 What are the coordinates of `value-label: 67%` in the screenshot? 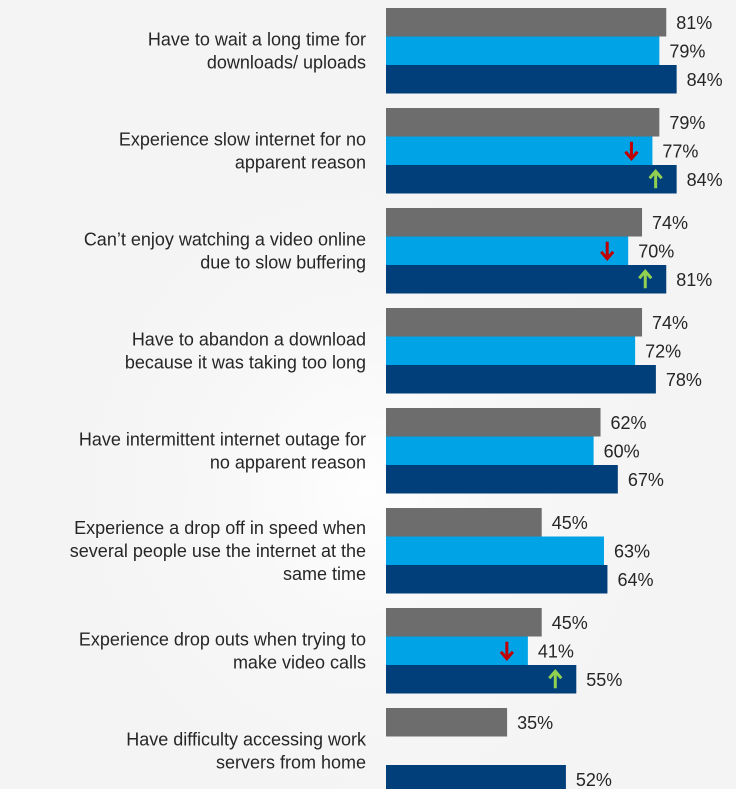 It's located at (646, 480).